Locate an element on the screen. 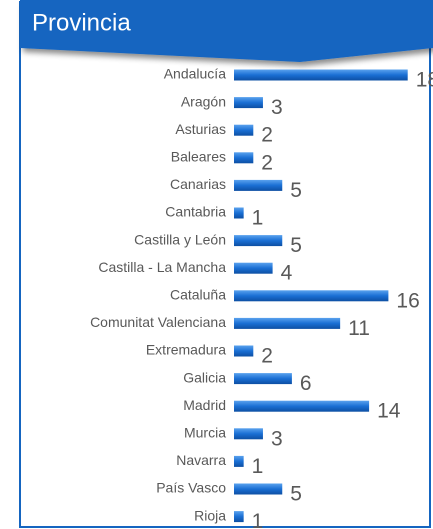  category-label: Castilla - La Mancha is located at coordinates (162, 267).